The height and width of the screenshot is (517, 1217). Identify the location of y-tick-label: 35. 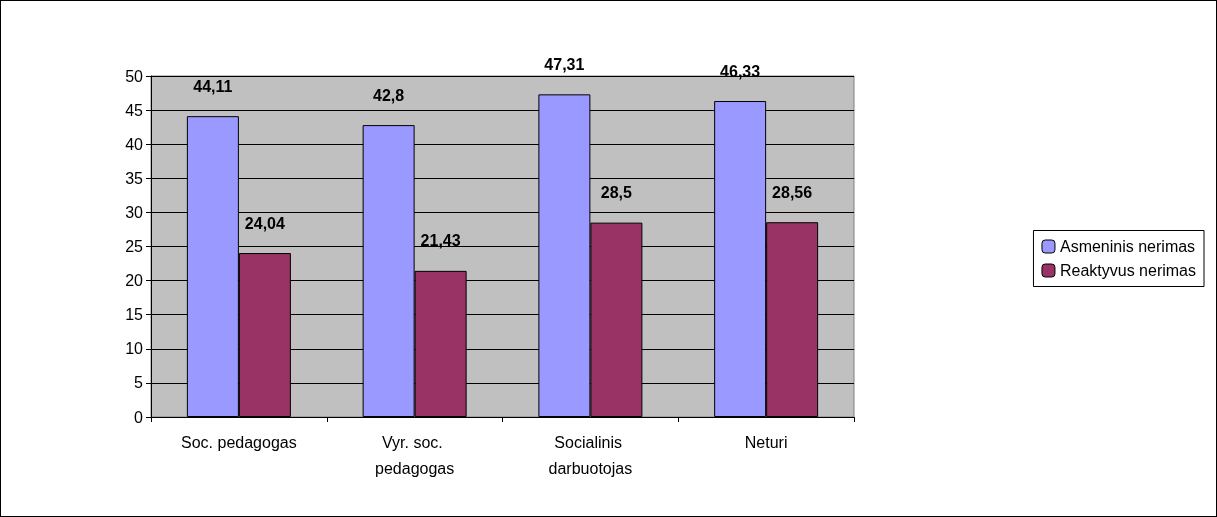
(134, 178).